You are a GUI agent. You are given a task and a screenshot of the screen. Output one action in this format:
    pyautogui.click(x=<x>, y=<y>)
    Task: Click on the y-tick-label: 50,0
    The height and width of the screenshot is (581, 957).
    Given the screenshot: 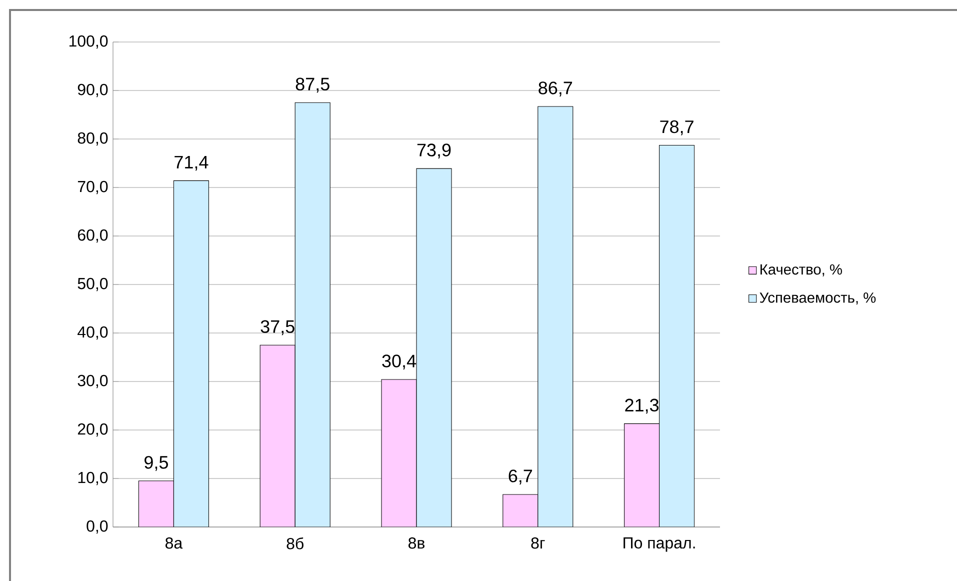 What is the action you would take?
    pyautogui.click(x=93, y=285)
    